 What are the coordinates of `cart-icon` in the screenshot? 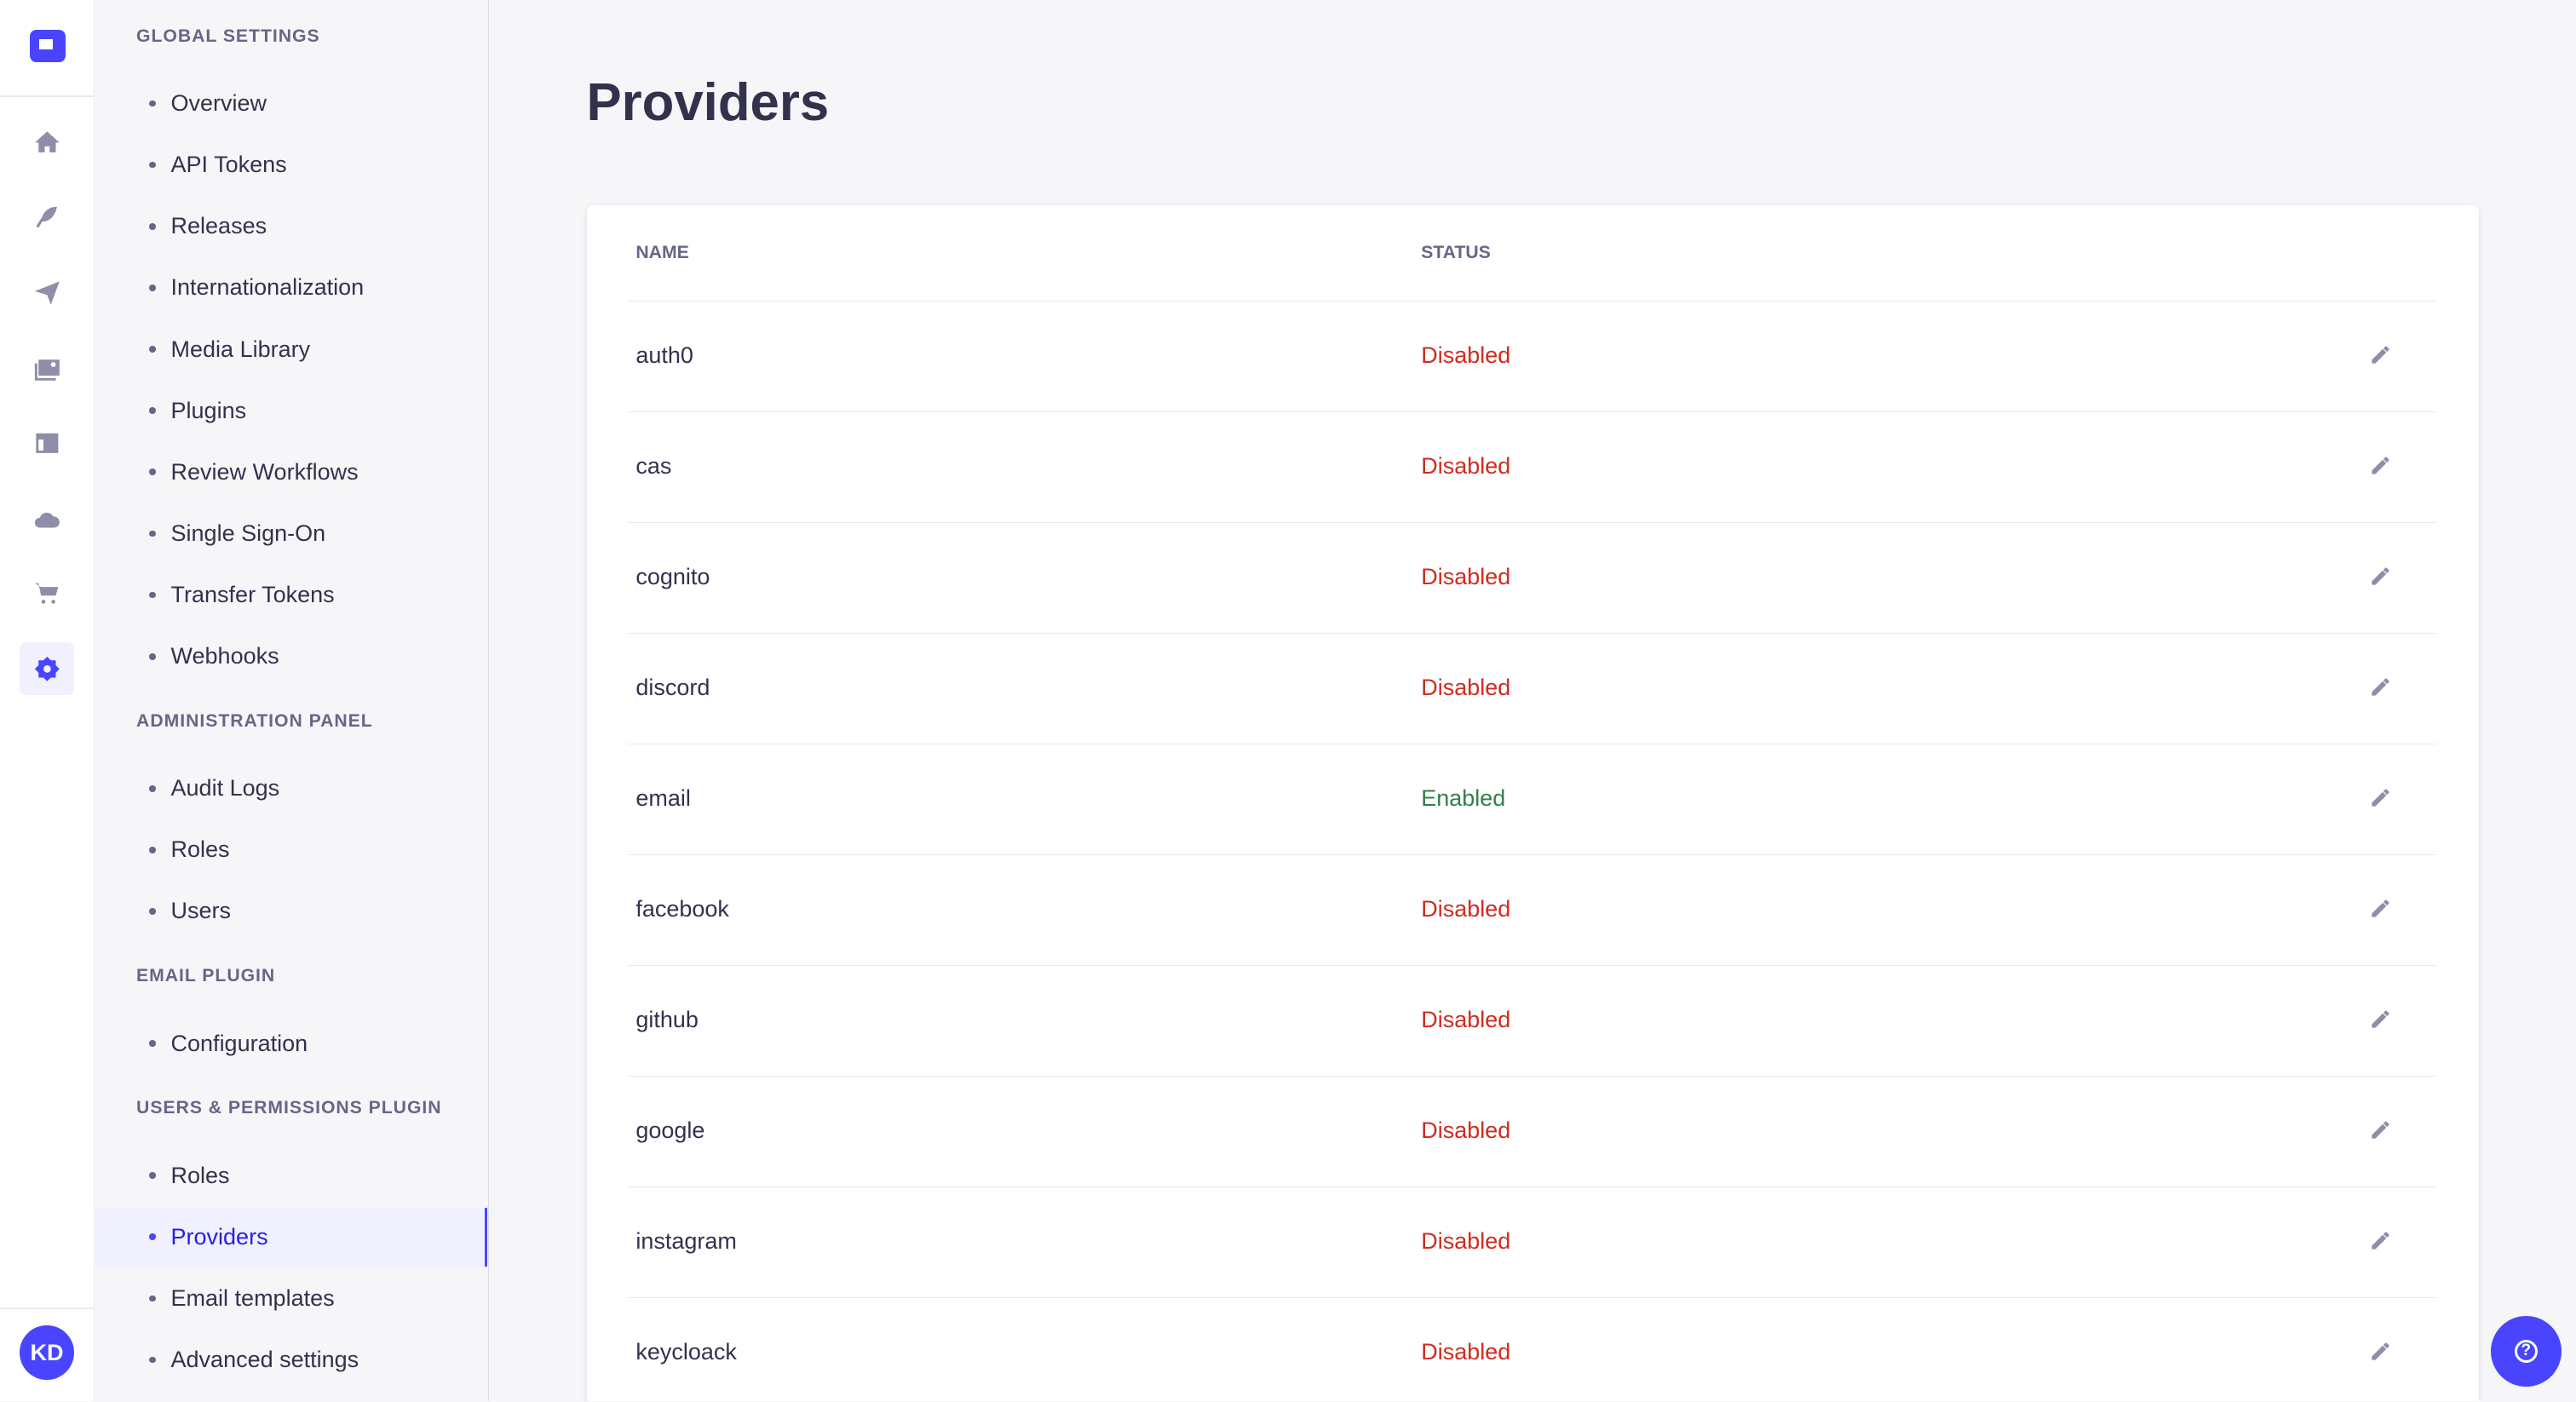 It's located at (46, 593).